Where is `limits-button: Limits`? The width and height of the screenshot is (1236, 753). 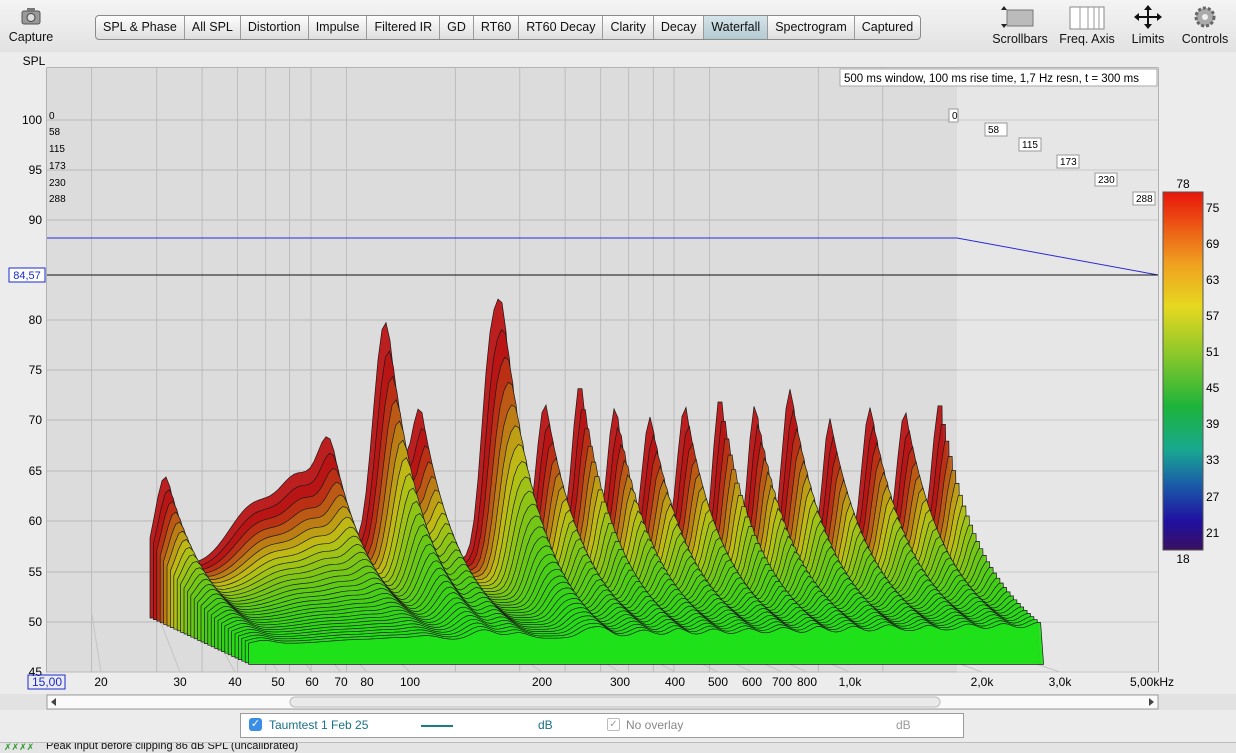
limits-button: Limits is located at coordinates (1148, 25).